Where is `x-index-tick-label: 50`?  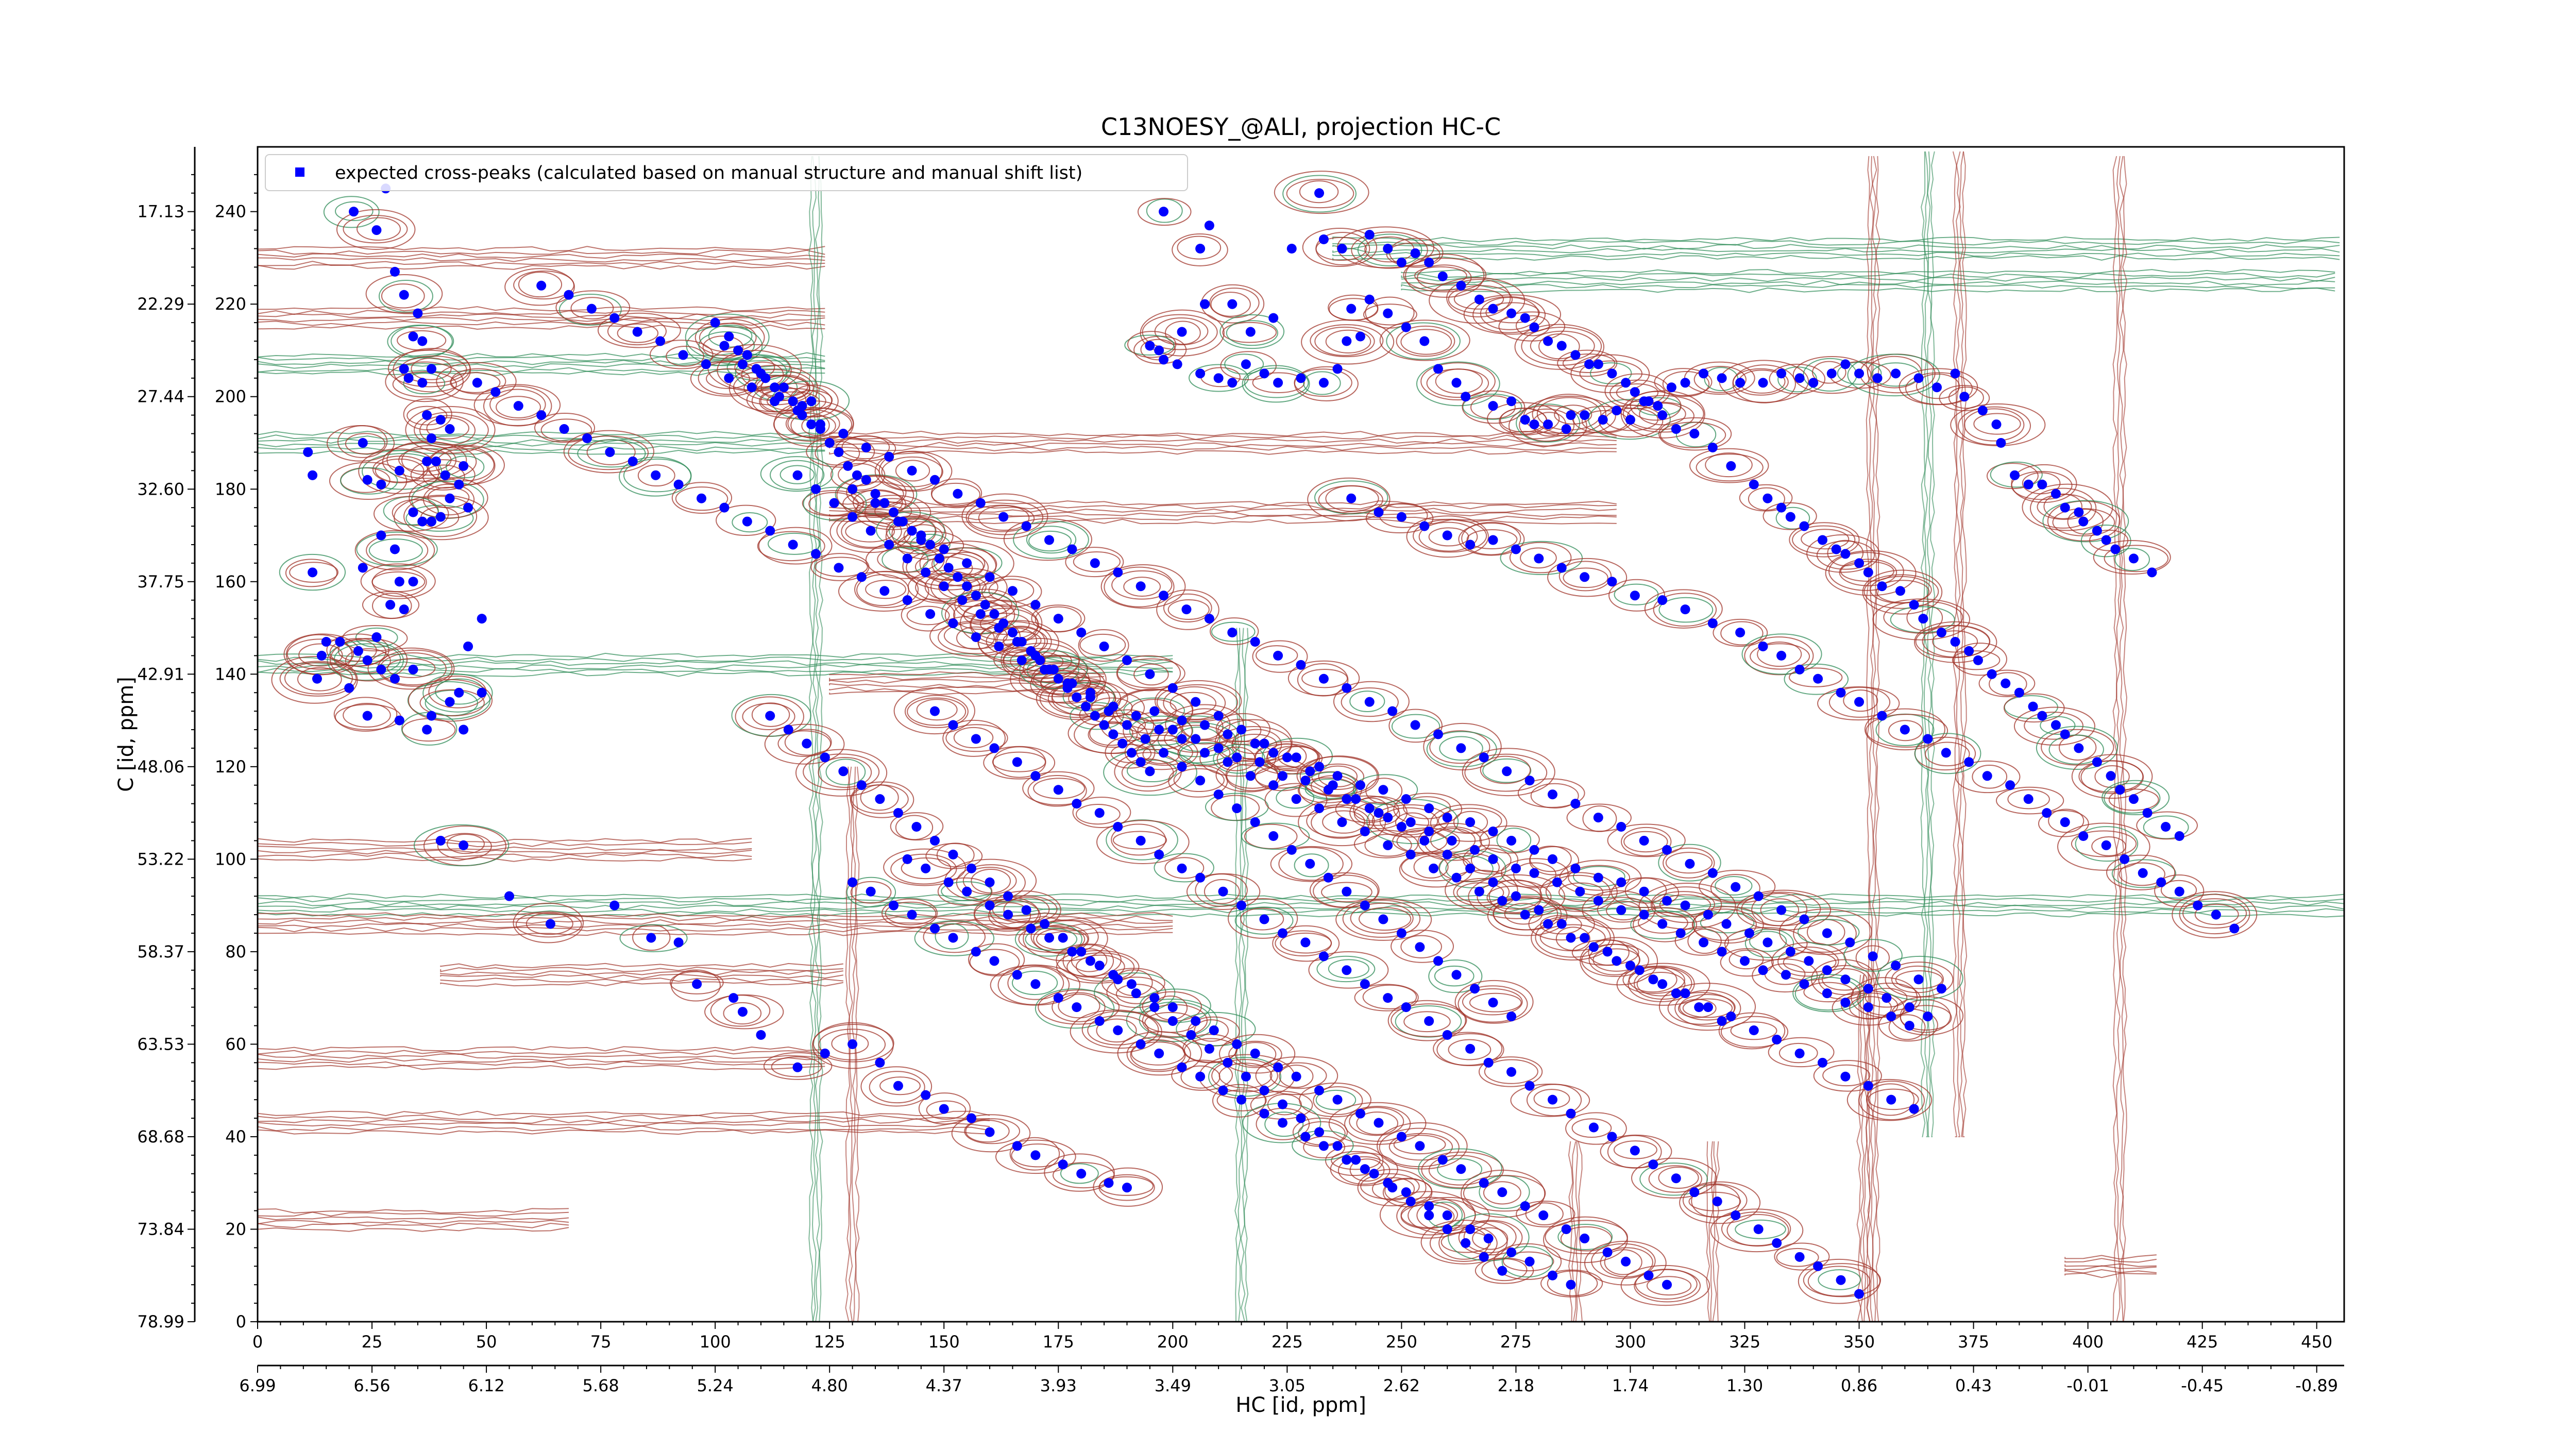 x-index-tick-label: 50 is located at coordinates (486, 1342).